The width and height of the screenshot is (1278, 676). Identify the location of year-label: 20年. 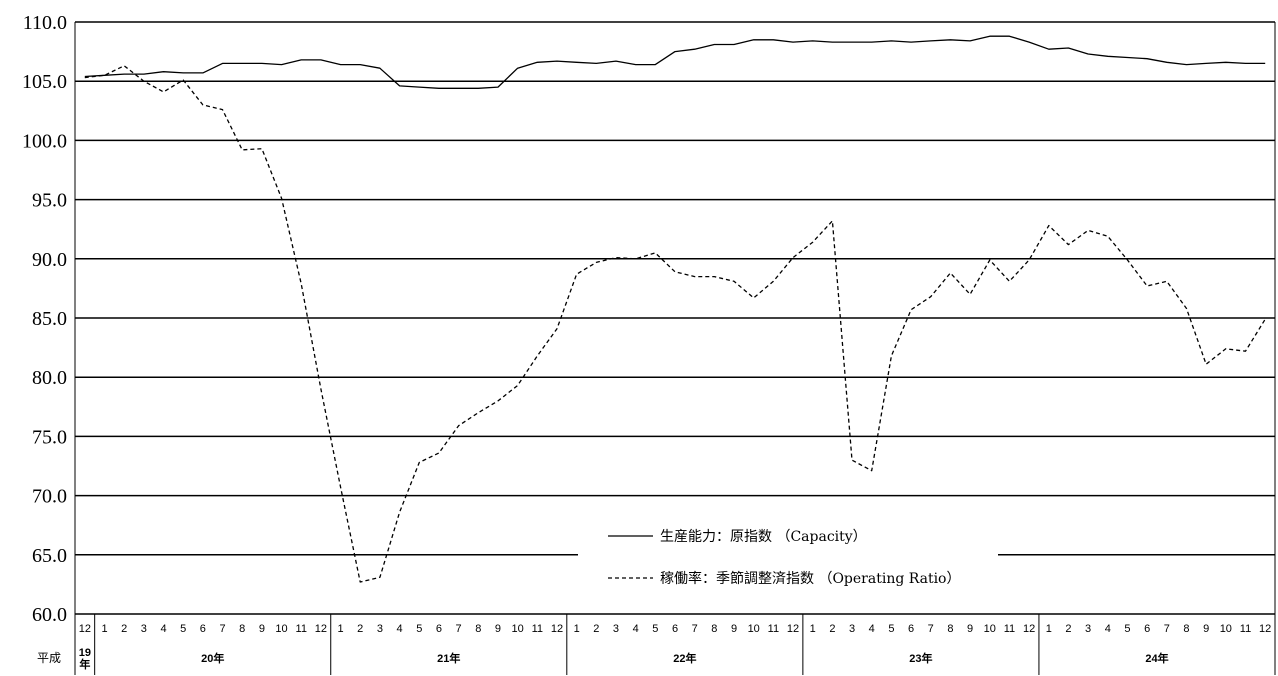
(212, 658).